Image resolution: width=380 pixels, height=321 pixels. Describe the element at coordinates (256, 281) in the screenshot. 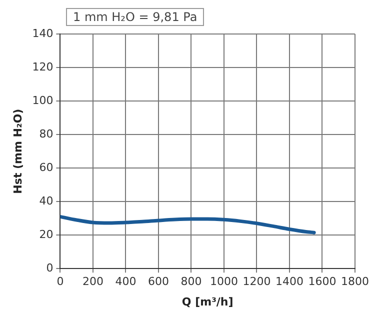

I see `x-tick-label: 1200` at that location.